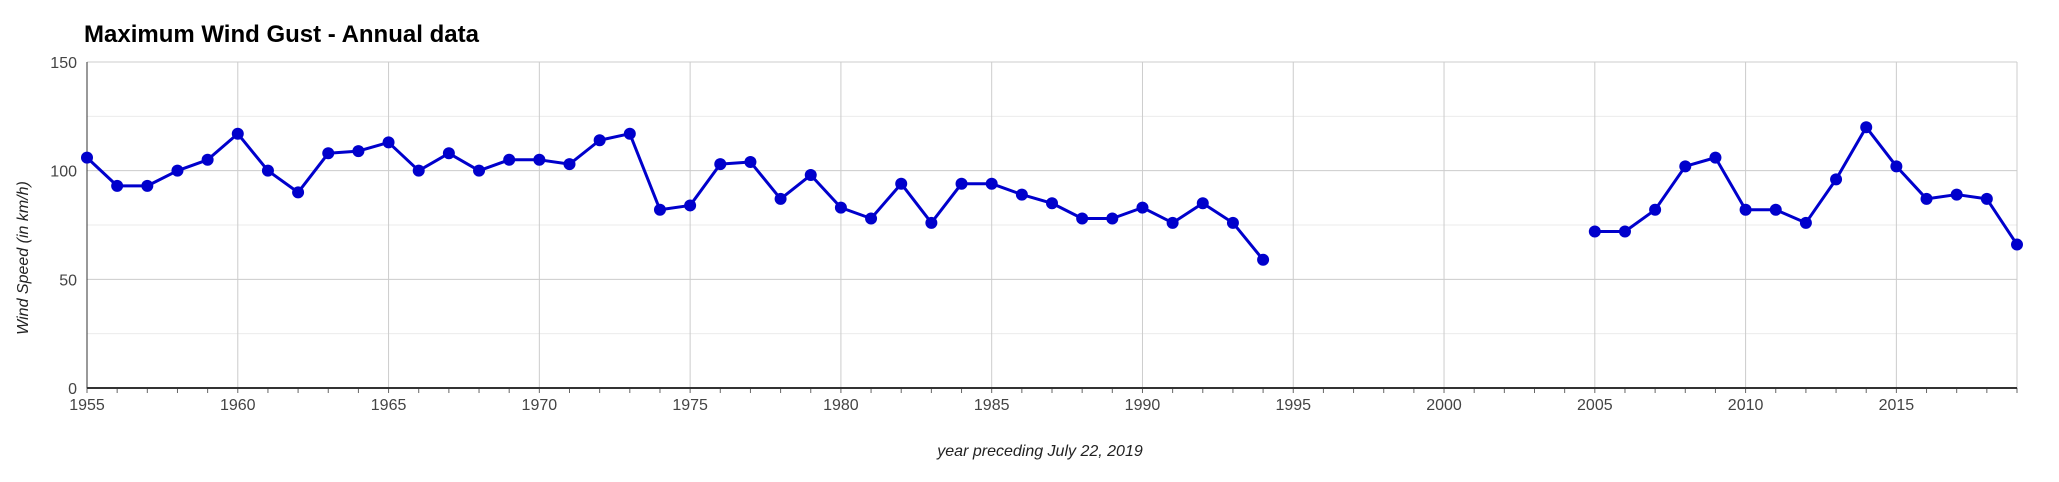  Describe the element at coordinates (389, 405) in the screenshot. I see `x-tick-label: 1965` at that location.